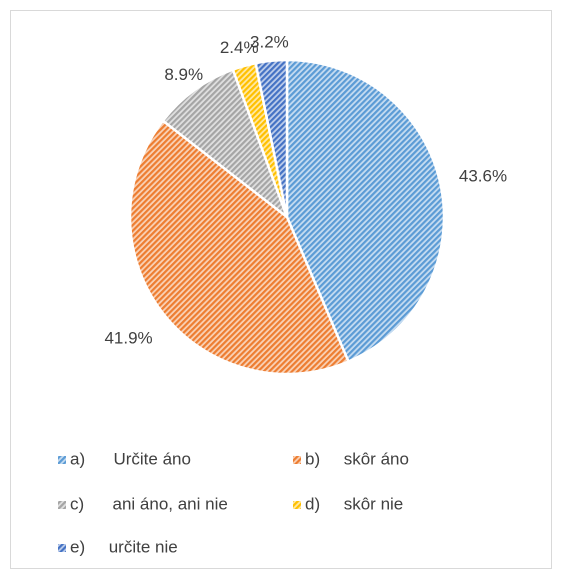  Describe the element at coordinates (357, 458) in the screenshot. I see `legend-label: b) skôr áno` at that location.